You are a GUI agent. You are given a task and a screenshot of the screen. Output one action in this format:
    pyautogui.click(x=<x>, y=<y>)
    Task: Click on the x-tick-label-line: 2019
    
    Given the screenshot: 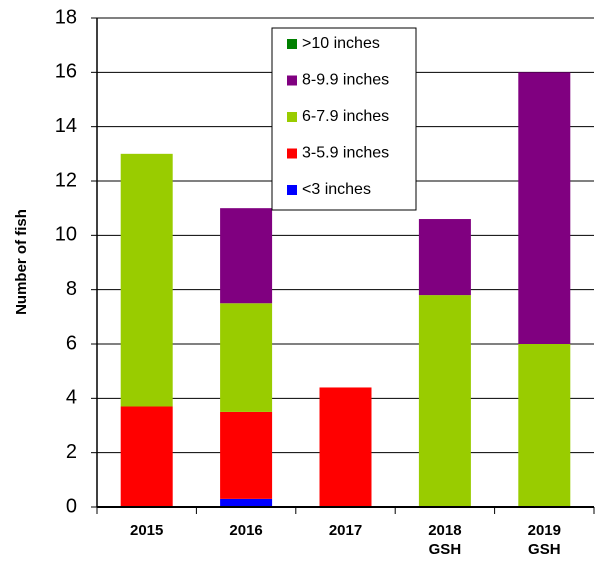 What is the action you would take?
    pyautogui.click(x=544, y=530)
    